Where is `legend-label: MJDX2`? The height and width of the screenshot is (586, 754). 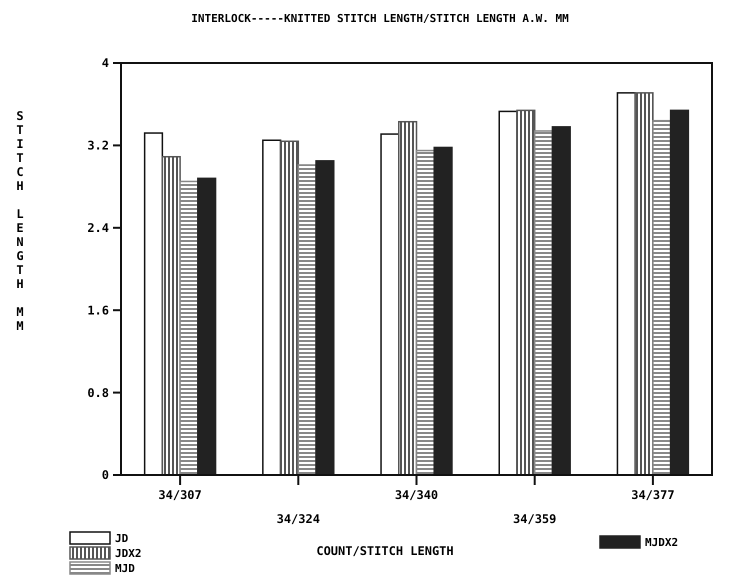
legend-label: MJDX2 is located at coordinates (661, 542).